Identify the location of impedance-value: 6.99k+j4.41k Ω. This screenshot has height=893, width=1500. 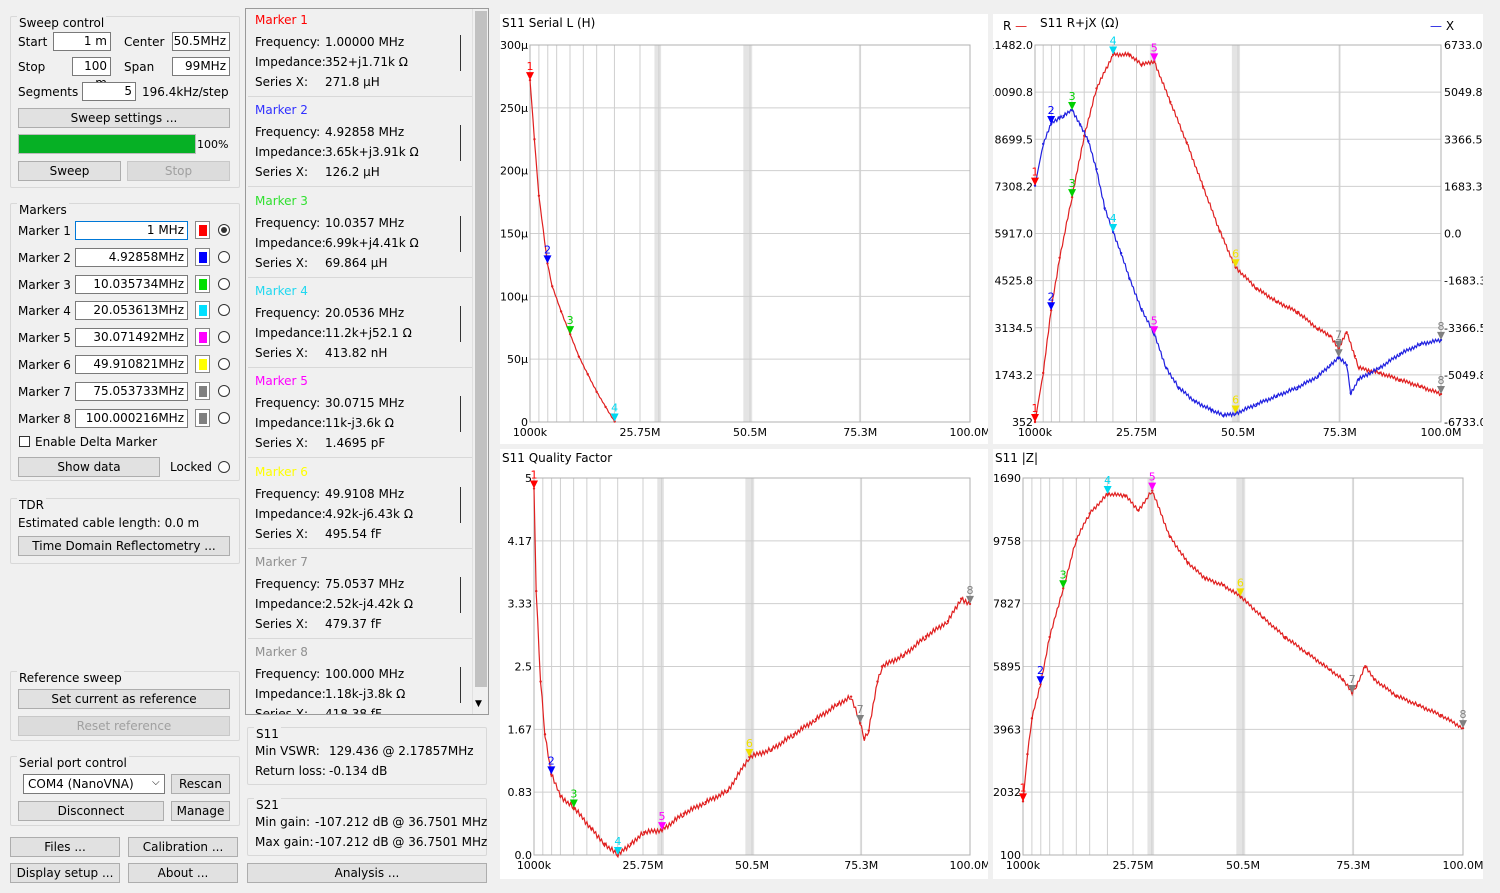
(372, 242).